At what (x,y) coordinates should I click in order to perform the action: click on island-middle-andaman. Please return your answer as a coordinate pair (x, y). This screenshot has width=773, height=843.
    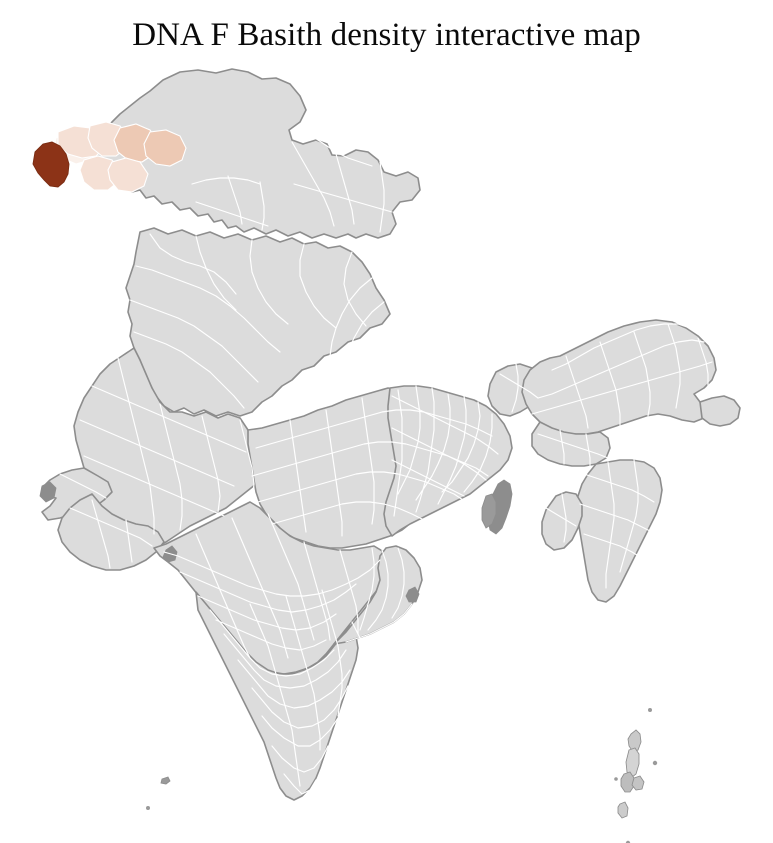
    Looking at the image, I should click on (632, 763).